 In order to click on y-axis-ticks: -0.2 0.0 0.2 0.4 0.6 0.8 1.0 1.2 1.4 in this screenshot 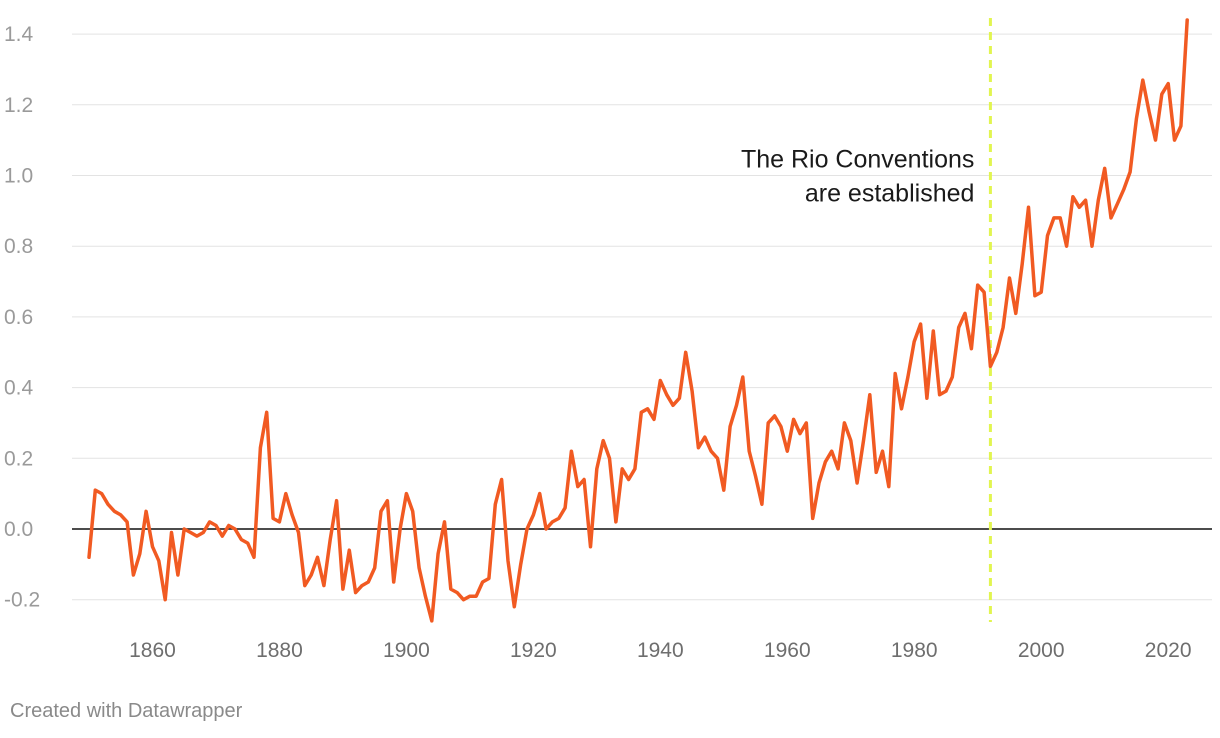, I will do `click(22, 317)`.